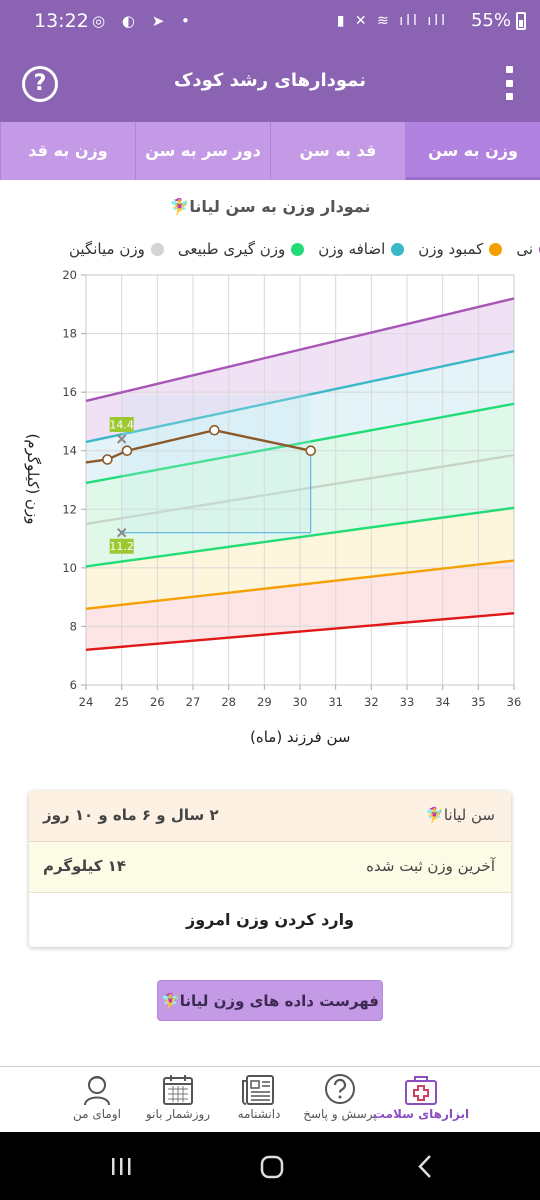 The image size is (540, 1200). I want to click on last-weight-label: آخرین وزن ثبت شده, so click(430, 866).